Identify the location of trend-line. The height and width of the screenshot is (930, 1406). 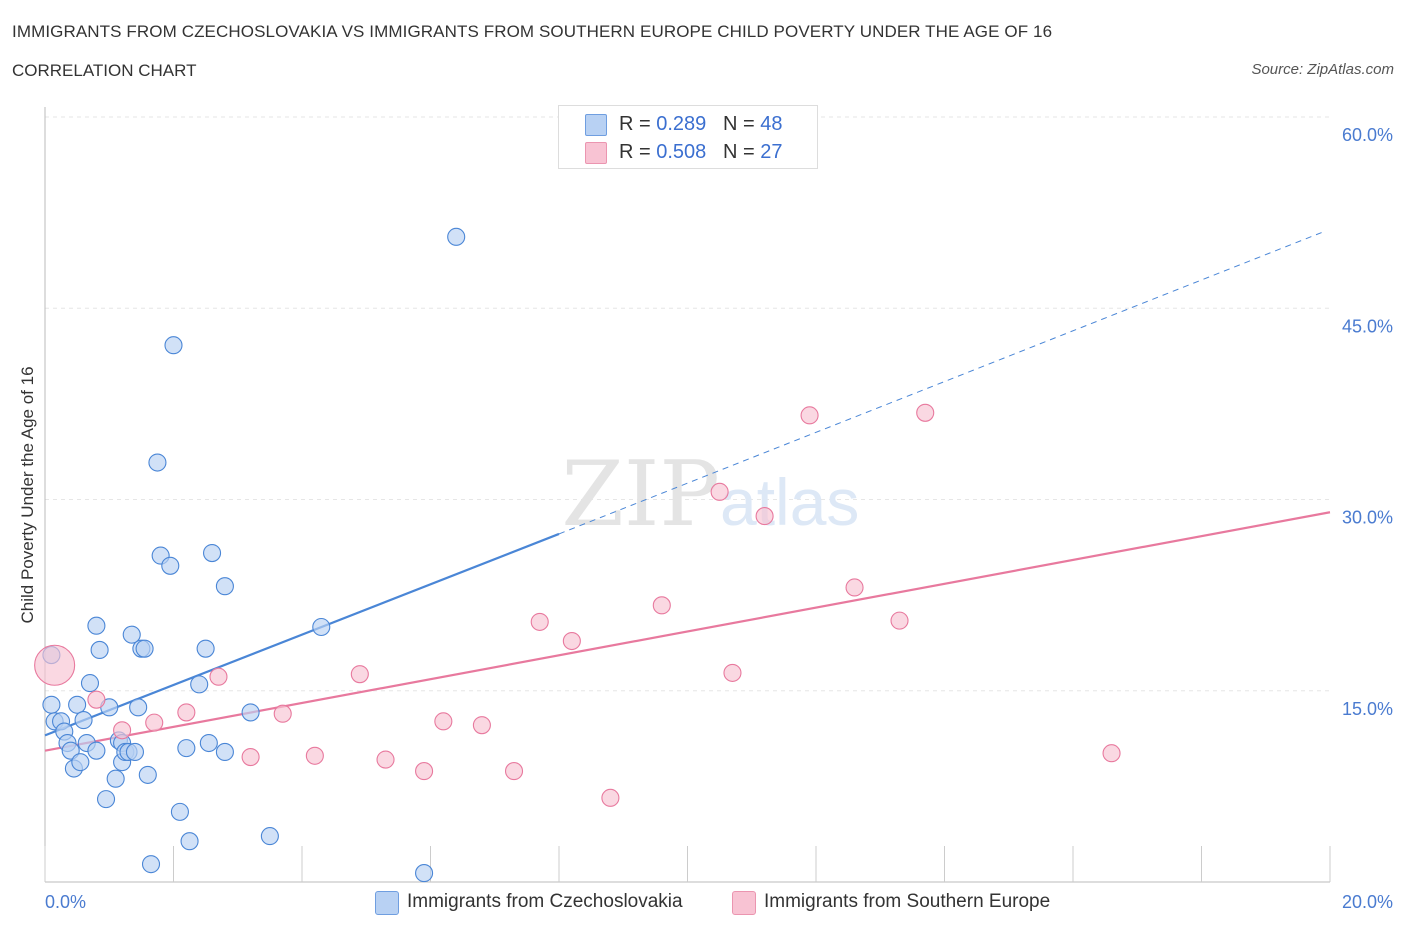
(302, 634).